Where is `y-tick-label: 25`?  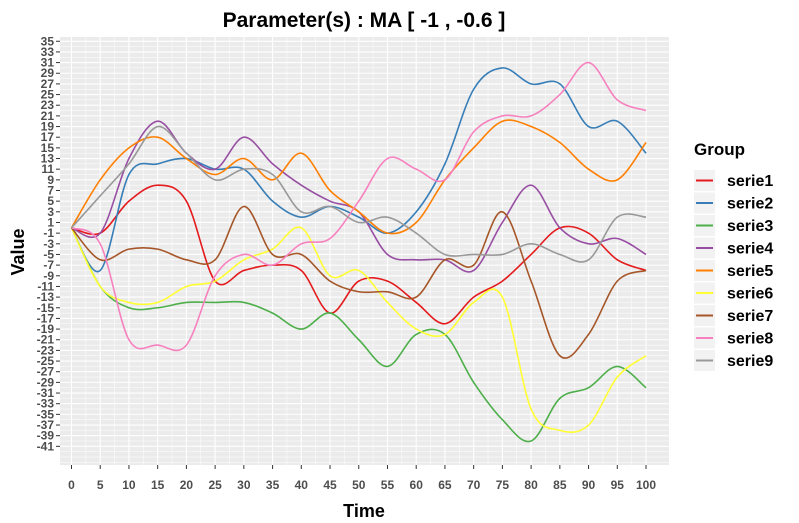 y-tick-label: 25 is located at coordinates (48, 95).